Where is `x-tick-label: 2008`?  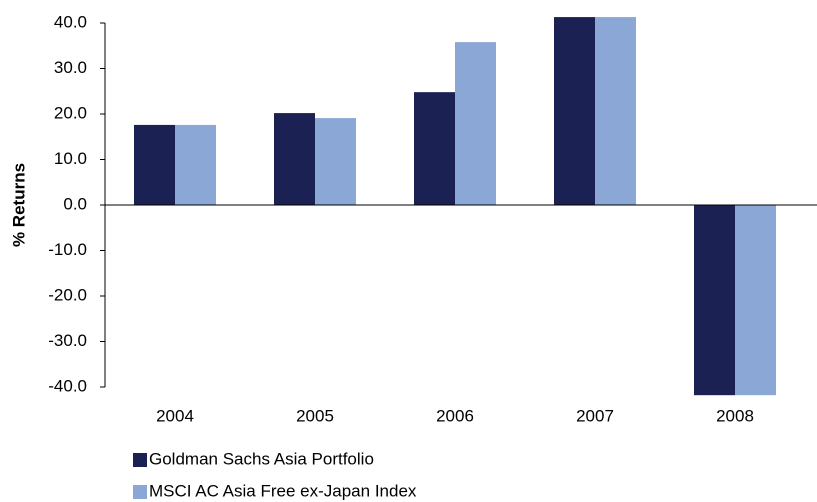
x-tick-label: 2008 is located at coordinates (735, 415).